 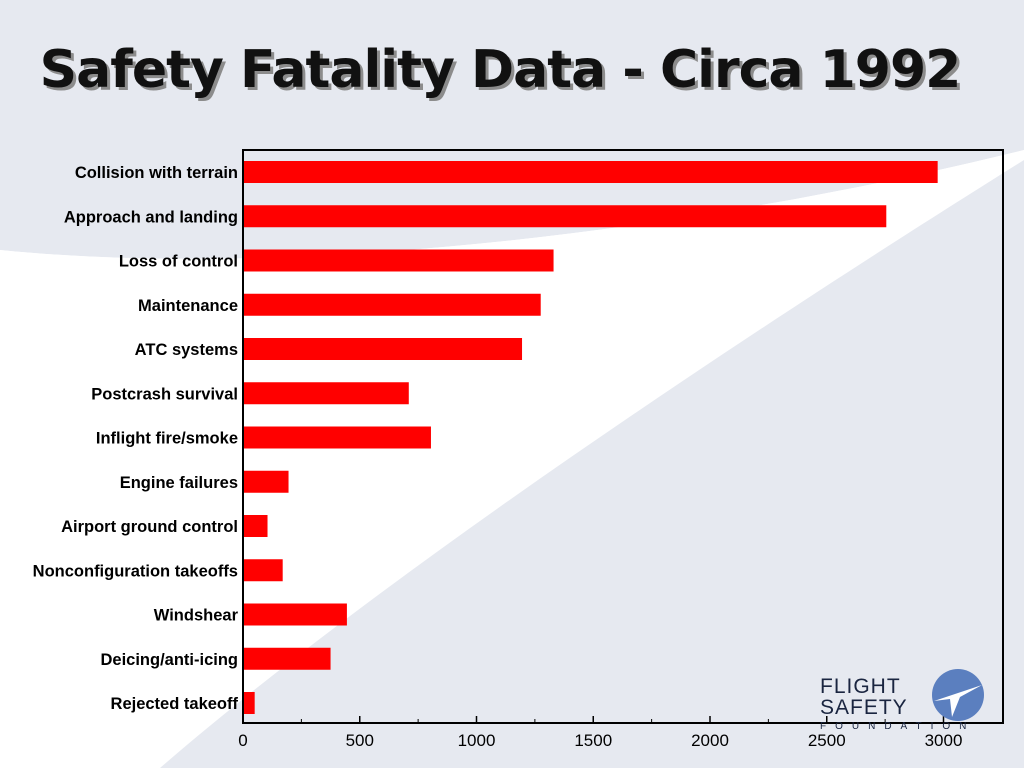 What do you see at coordinates (912, 705) in the screenshot?
I see `flight-safety-foundation-logo: FLIGHT SAFETY FOUNDATION` at bounding box center [912, 705].